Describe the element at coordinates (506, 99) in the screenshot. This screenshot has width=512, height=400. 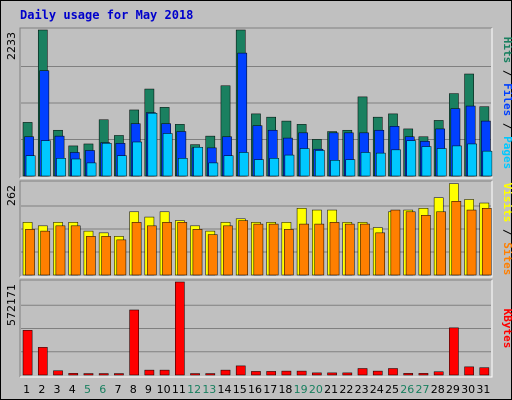
I see `side-label-part: Files` at that location.